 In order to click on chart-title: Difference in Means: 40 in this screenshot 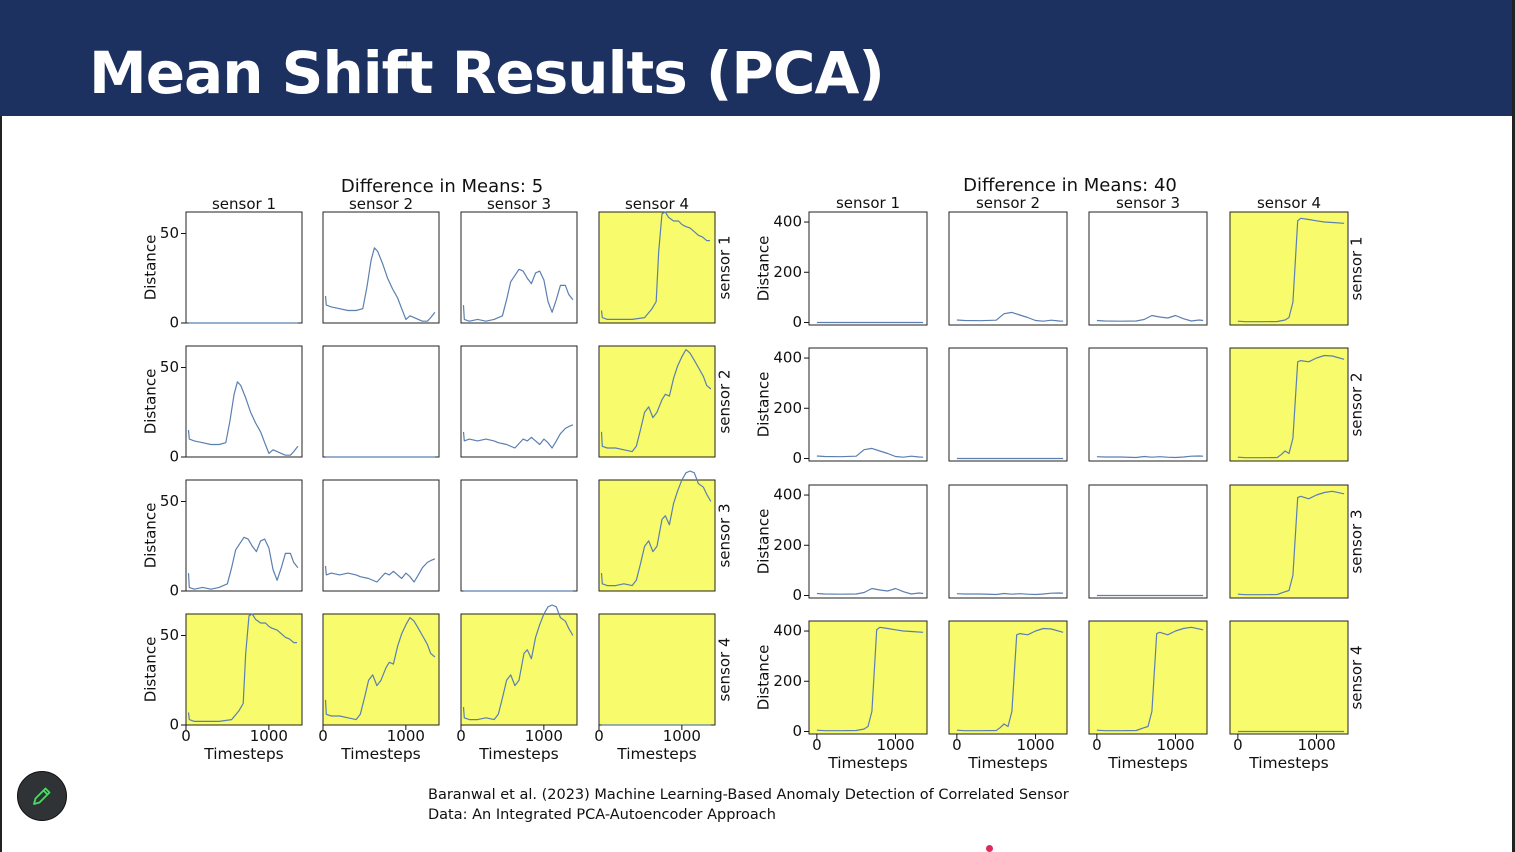, I will do `click(1070, 185)`.